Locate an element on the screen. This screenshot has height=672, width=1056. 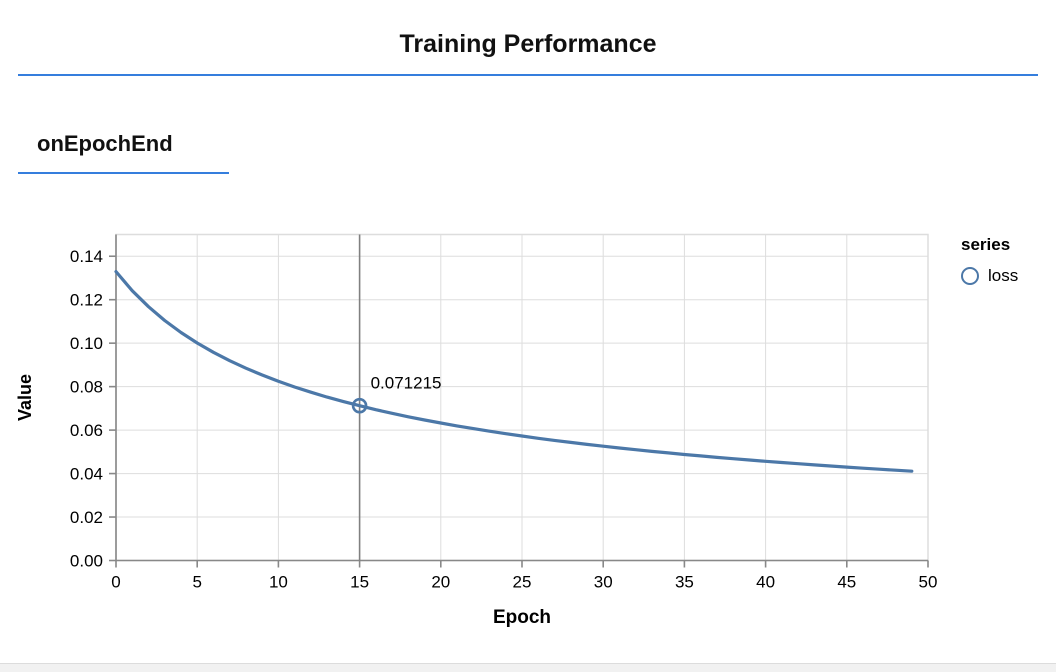
bottom-panel-edge is located at coordinates (528, 667).